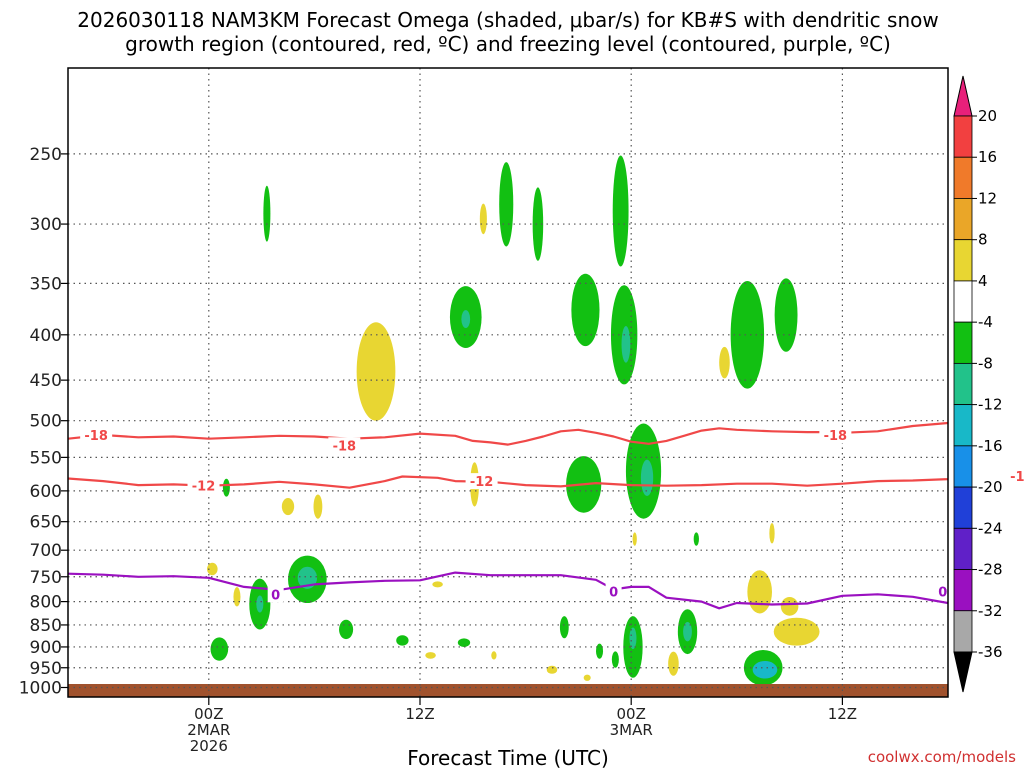 The image size is (1024, 768). I want to click on colorbar-label: -36, so click(990, 652).